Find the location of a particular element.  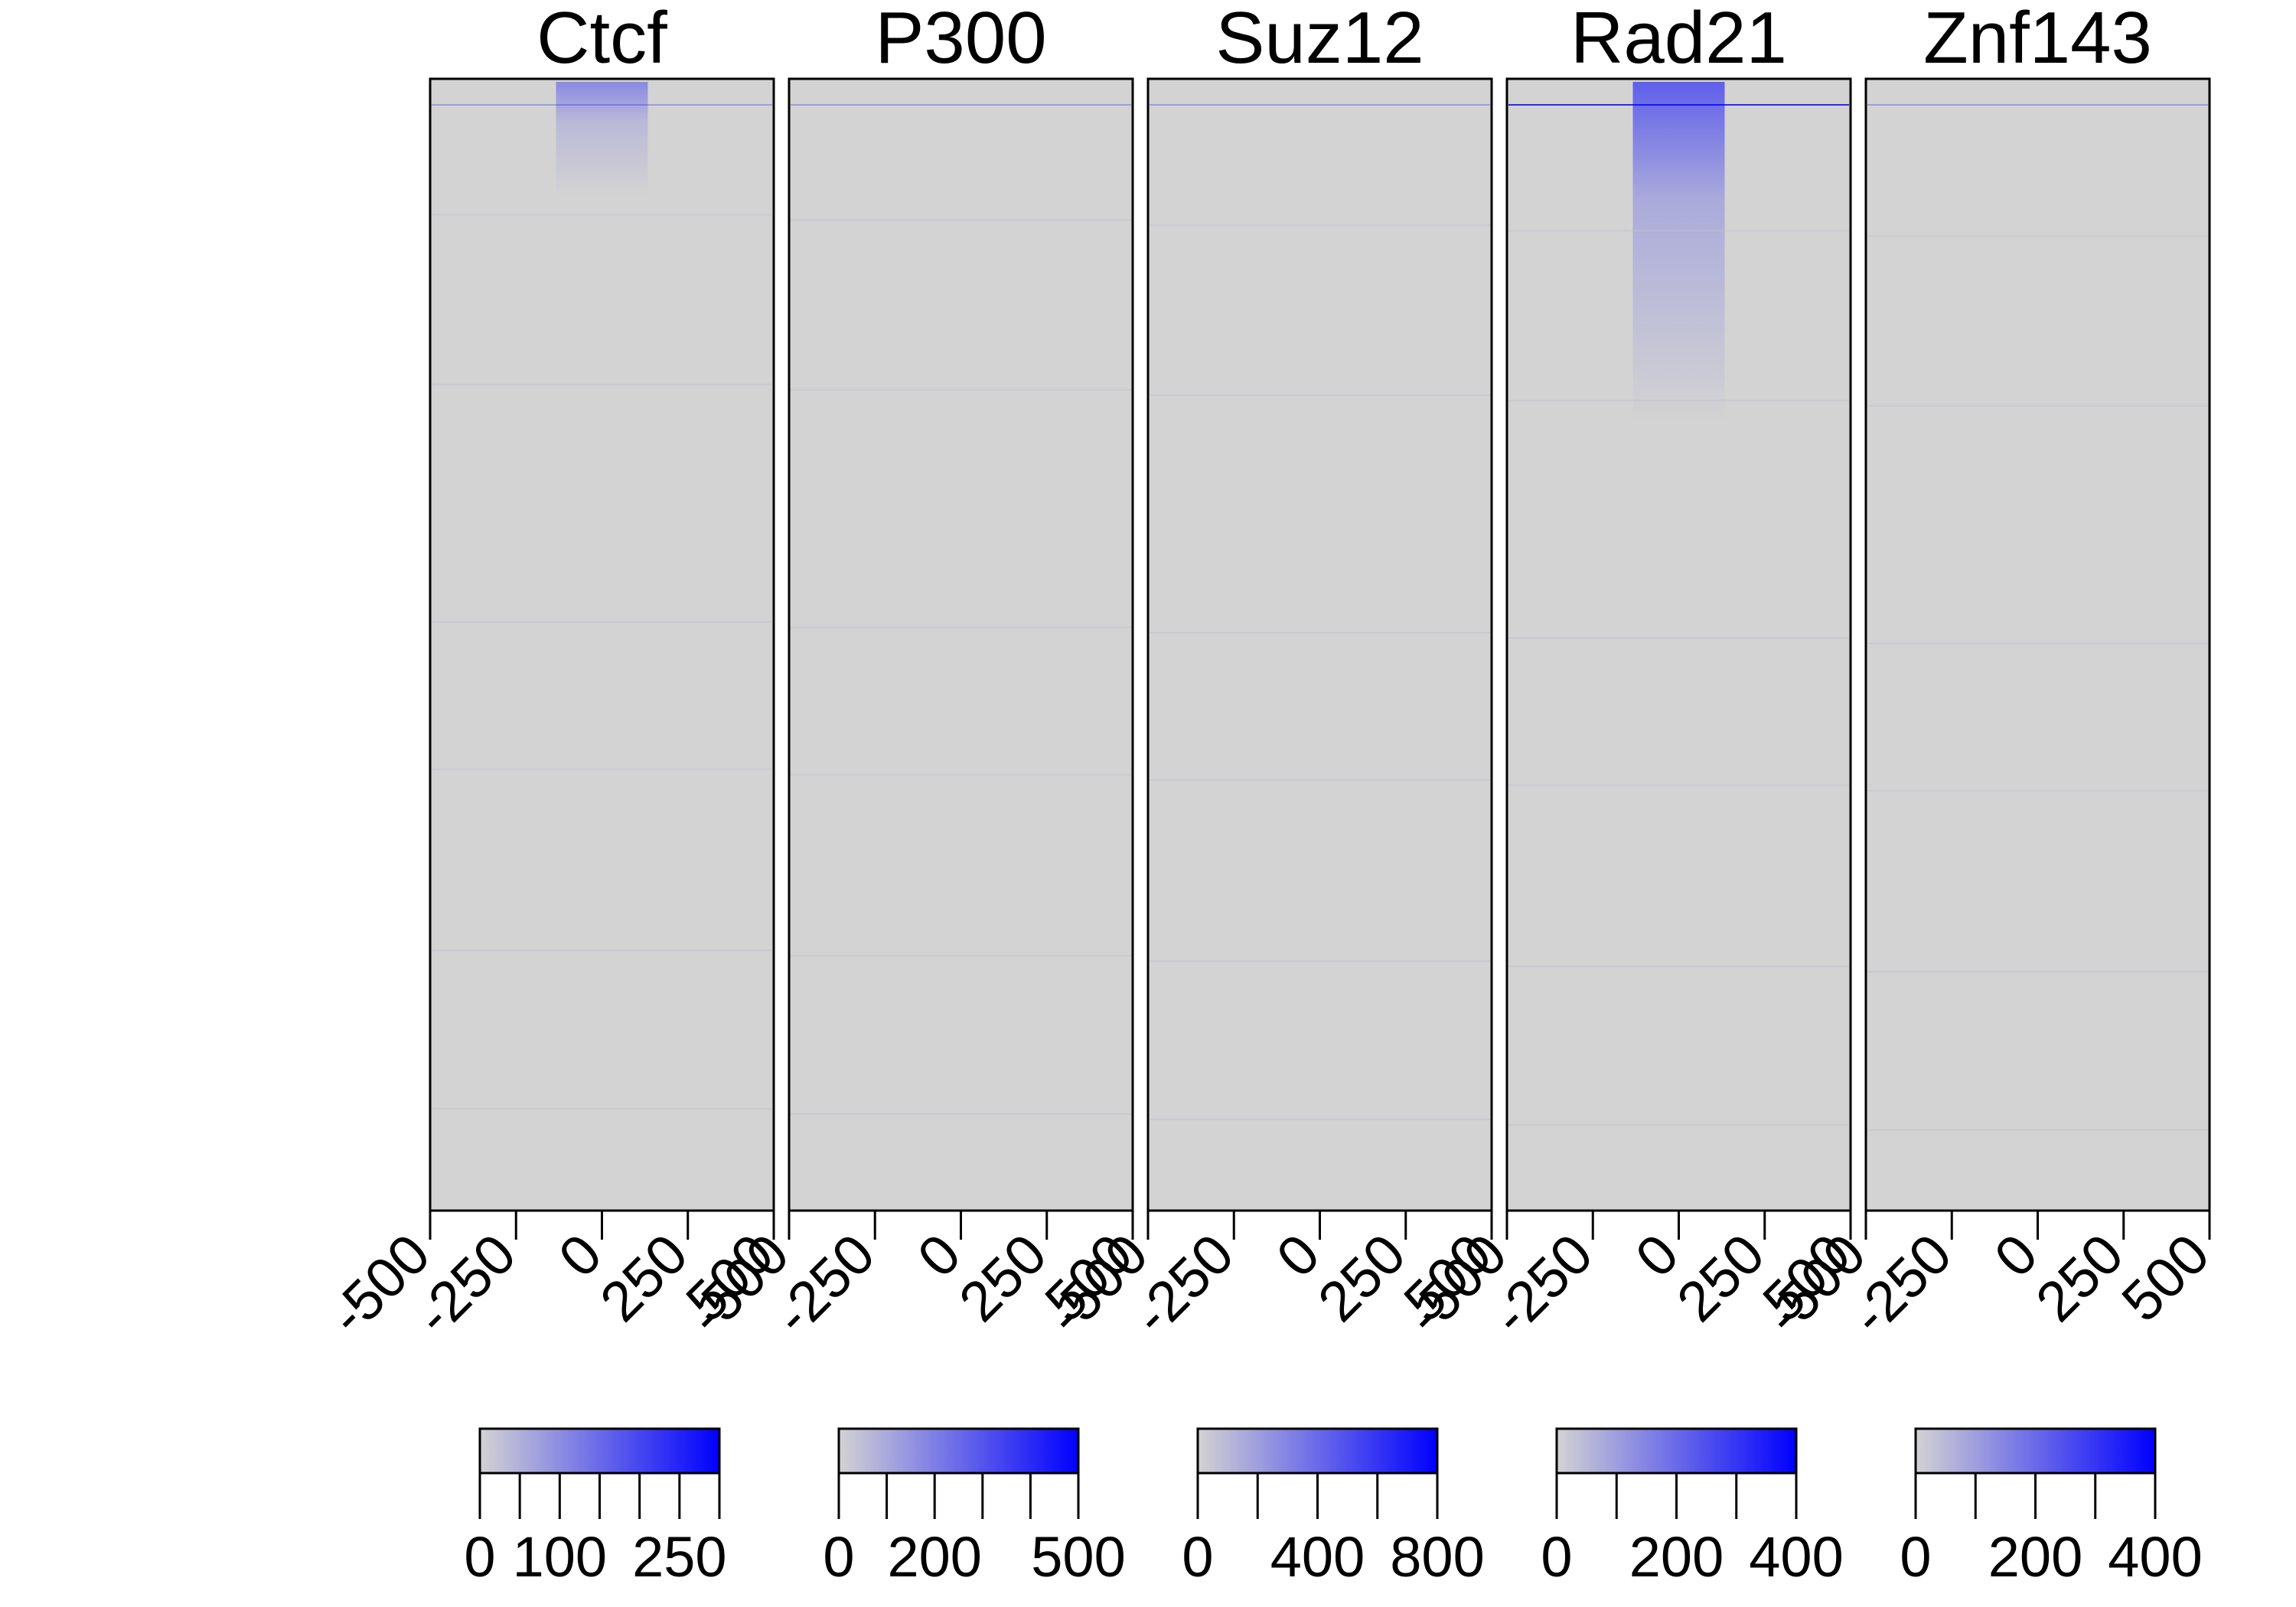

legend-tick-label: 250 is located at coordinates (679, 1557).